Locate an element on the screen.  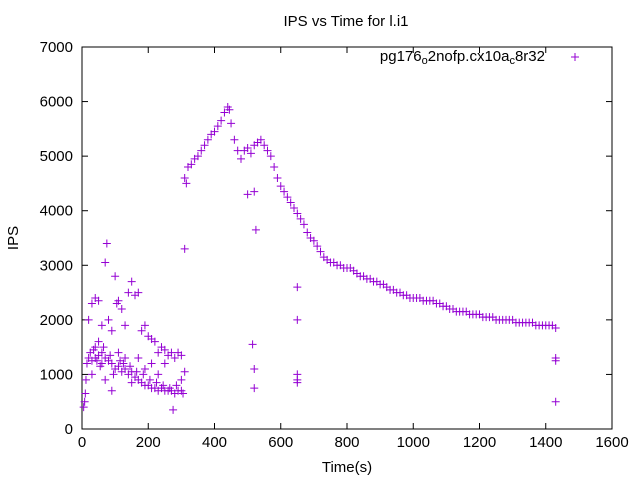
legend-marker is located at coordinates (575, 57).